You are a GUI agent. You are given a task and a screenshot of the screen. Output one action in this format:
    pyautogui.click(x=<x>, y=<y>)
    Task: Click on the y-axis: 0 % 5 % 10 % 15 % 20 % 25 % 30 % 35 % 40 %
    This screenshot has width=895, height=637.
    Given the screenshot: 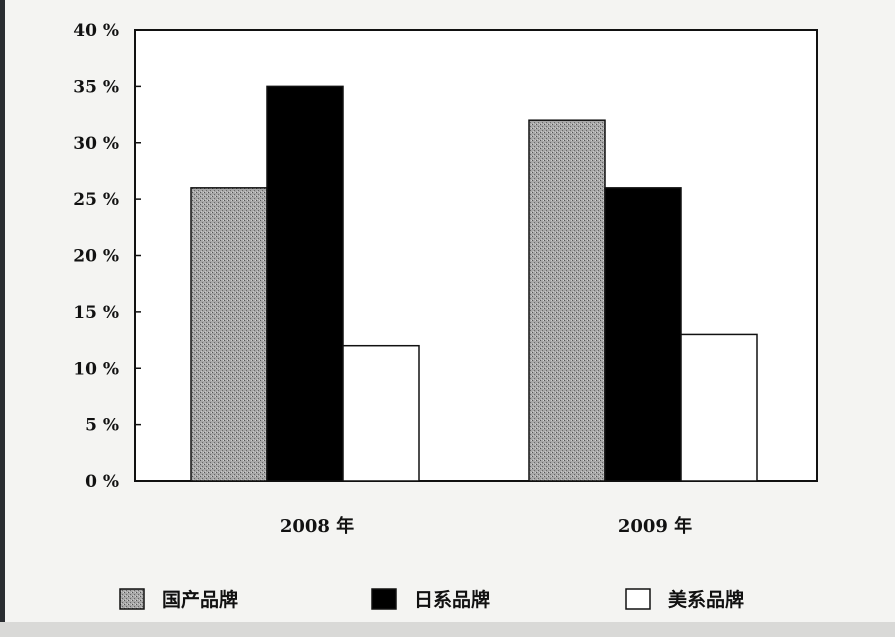 What is the action you would take?
    pyautogui.click(x=107, y=256)
    